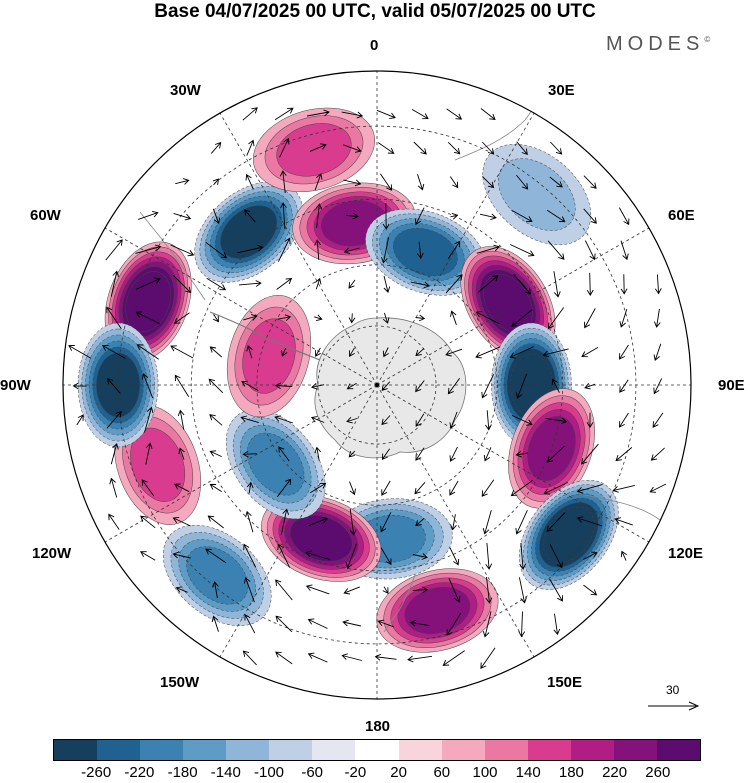 Image resolution: width=750 pixels, height=783 pixels. I want to click on reference-vector, so click(674, 706).